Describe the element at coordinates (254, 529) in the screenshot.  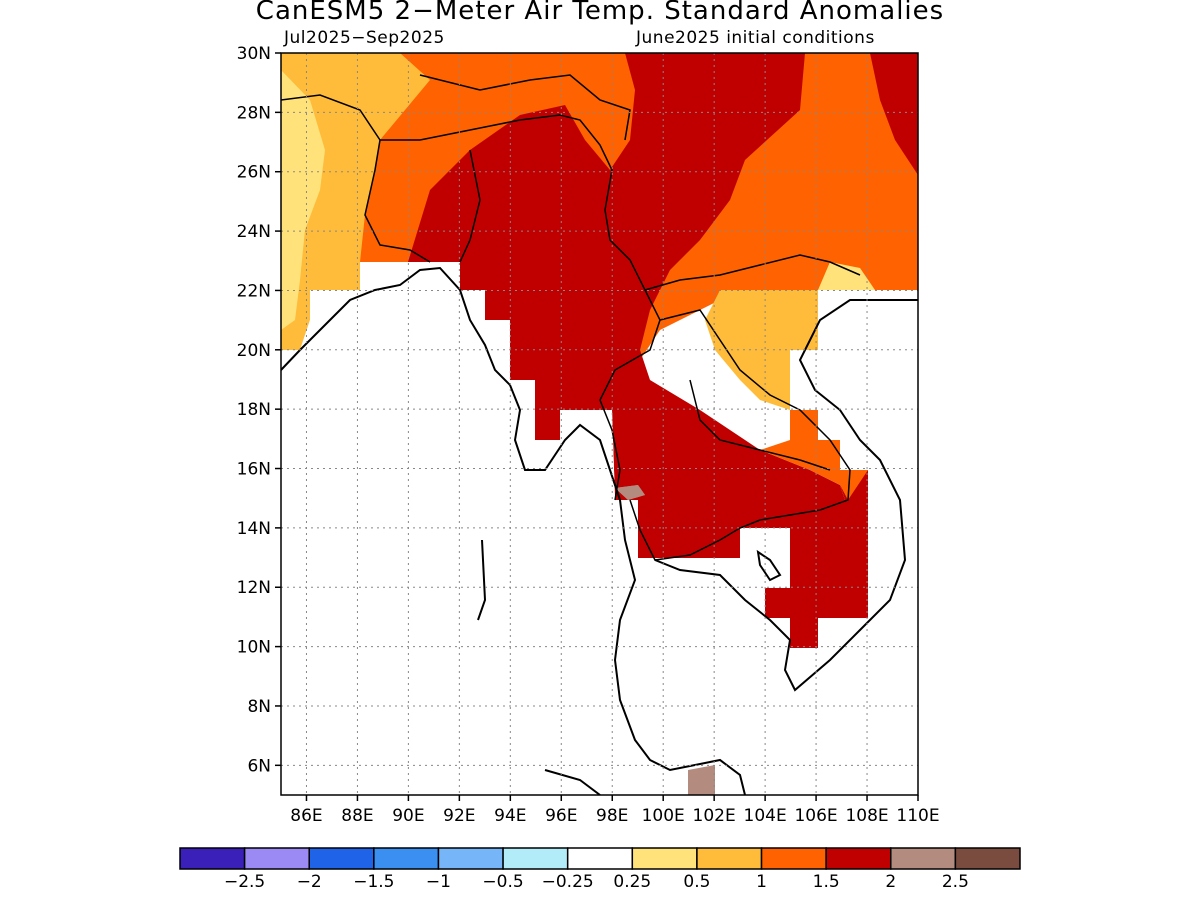
I see `lat-label: 14N` at that location.